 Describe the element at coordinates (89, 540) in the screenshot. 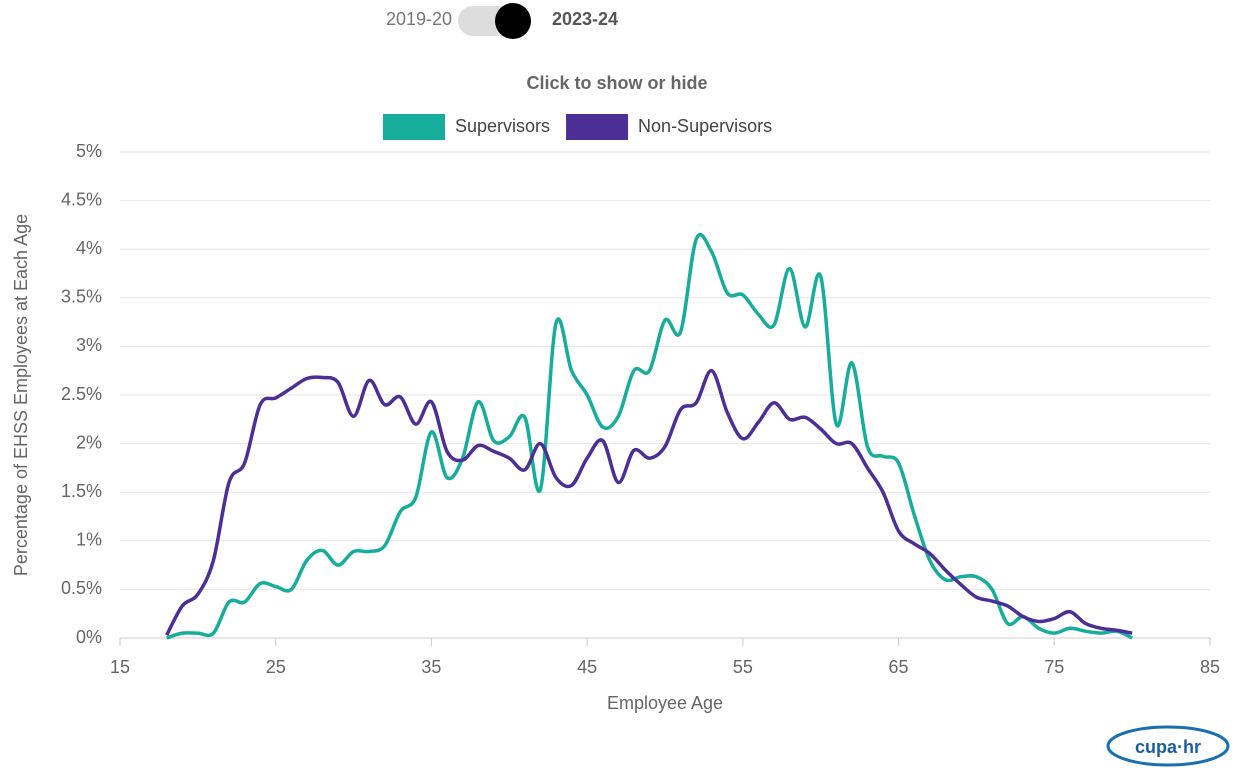

I see `y-tick-label: 1%` at that location.